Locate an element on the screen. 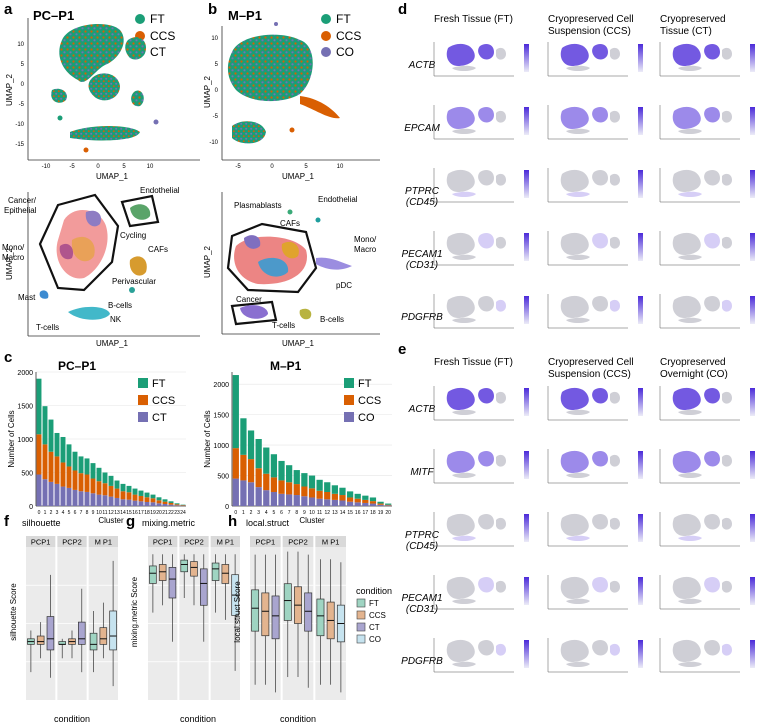 The width and height of the screenshot is (777, 727). x-tick-label: 4 is located at coordinates (63, 513).